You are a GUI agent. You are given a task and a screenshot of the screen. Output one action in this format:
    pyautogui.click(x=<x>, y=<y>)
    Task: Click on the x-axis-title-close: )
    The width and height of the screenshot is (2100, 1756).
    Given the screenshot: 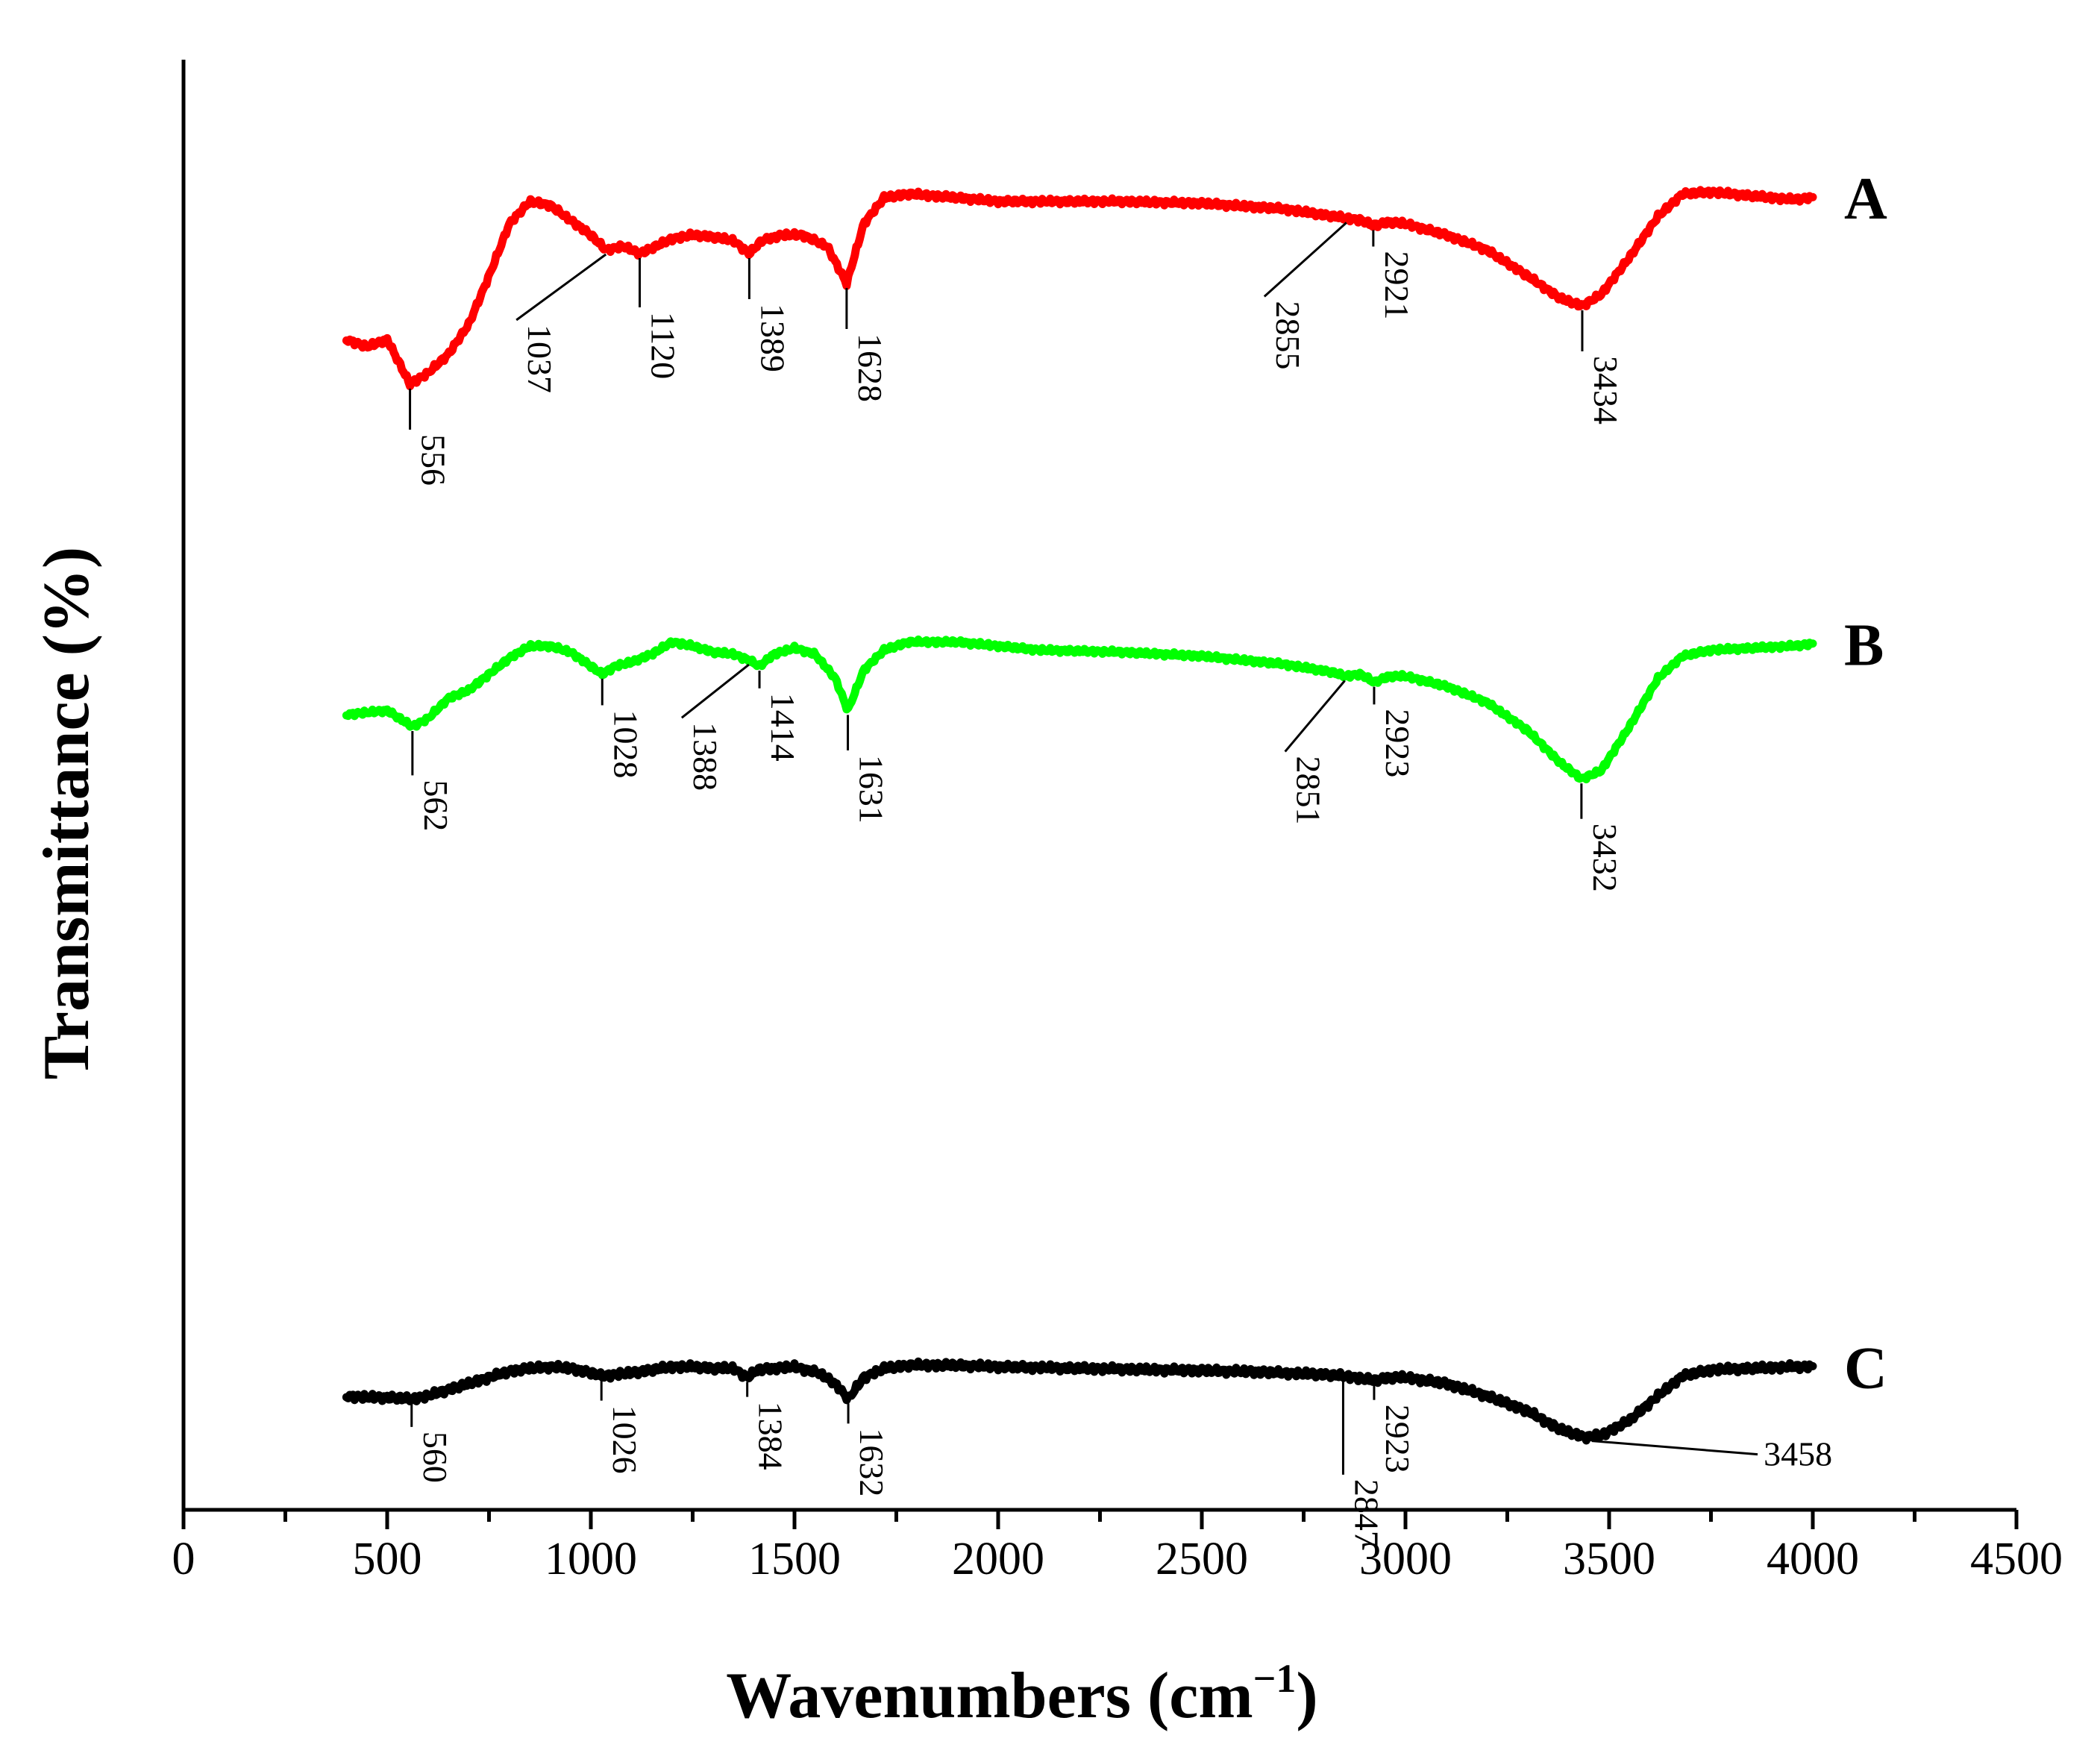 What is the action you would take?
    pyautogui.click(x=1306, y=1696)
    